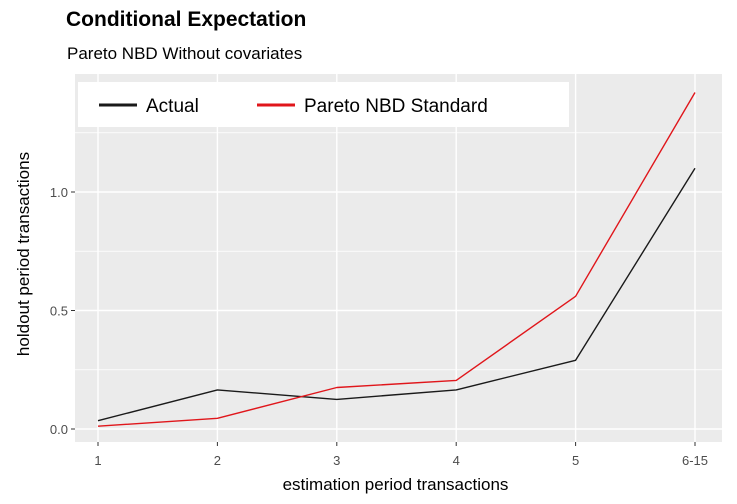 Image resolution: width=737 pixels, height=504 pixels. I want to click on y-tick-label: 0.0, so click(59, 429).